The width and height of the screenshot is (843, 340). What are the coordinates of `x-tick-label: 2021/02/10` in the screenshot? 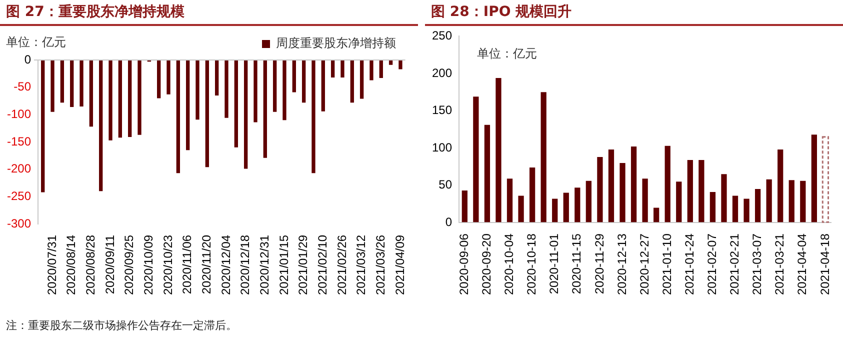 It's located at (322, 265).